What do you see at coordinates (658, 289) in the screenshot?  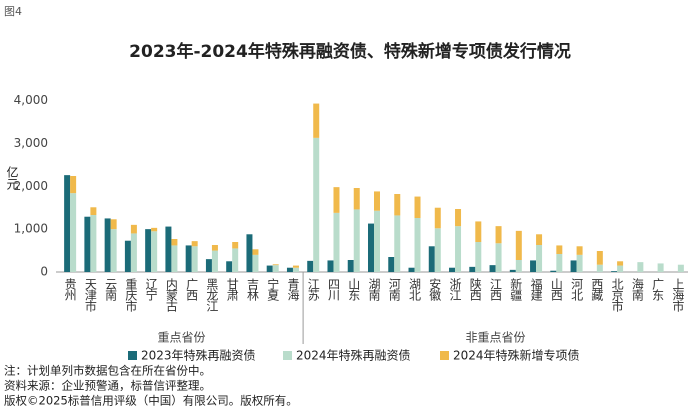 I see `x-tick-label: 广东` at bounding box center [658, 289].